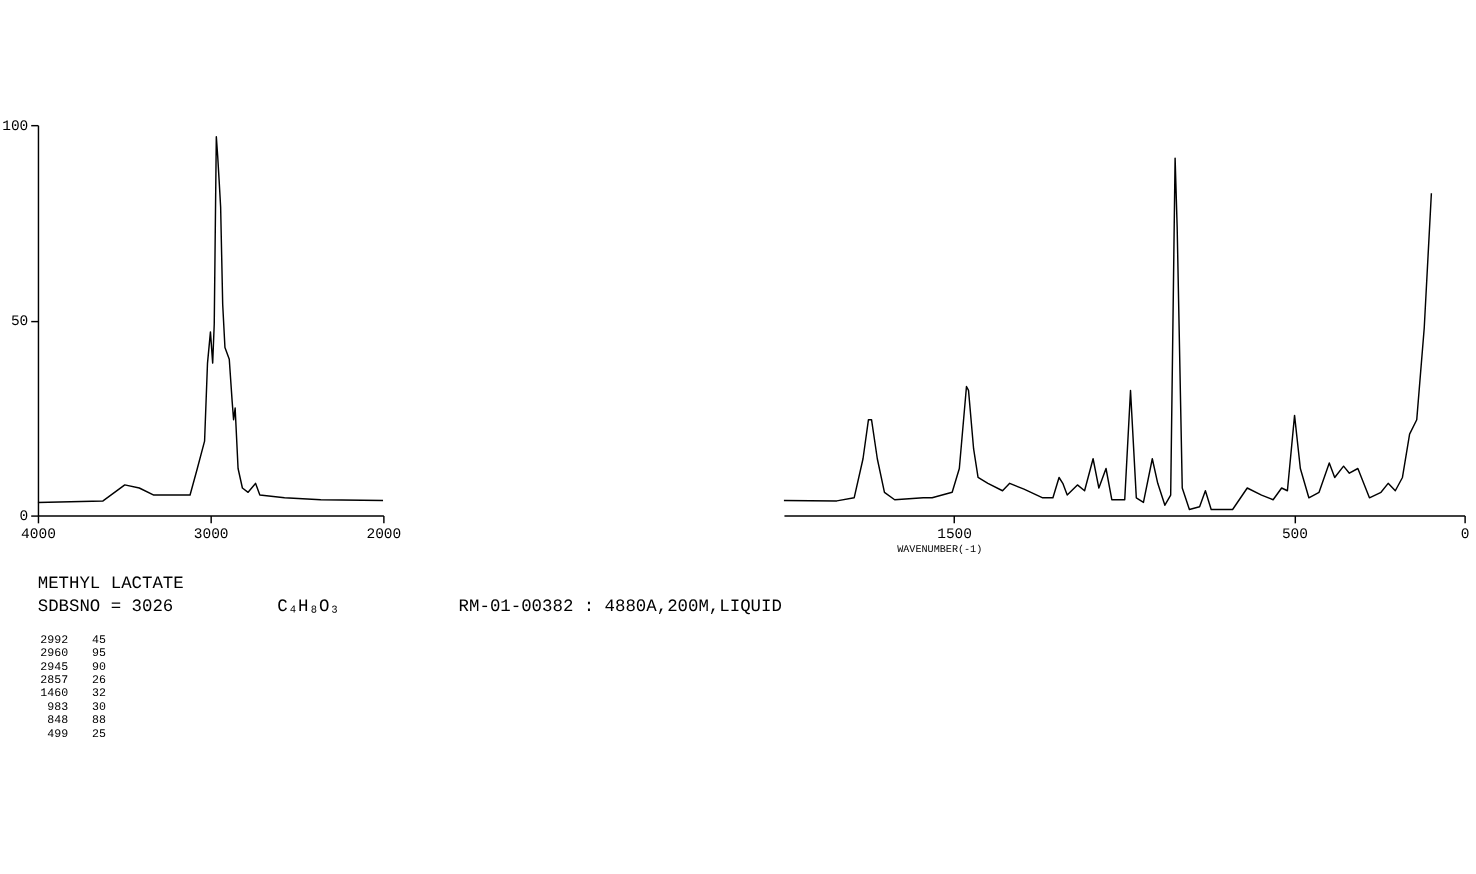 Image resolution: width=1476 pixels, height=874 pixels. What do you see at coordinates (308, 607) in the screenshot?
I see `text: C₄H₈O₃` at bounding box center [308, 607].